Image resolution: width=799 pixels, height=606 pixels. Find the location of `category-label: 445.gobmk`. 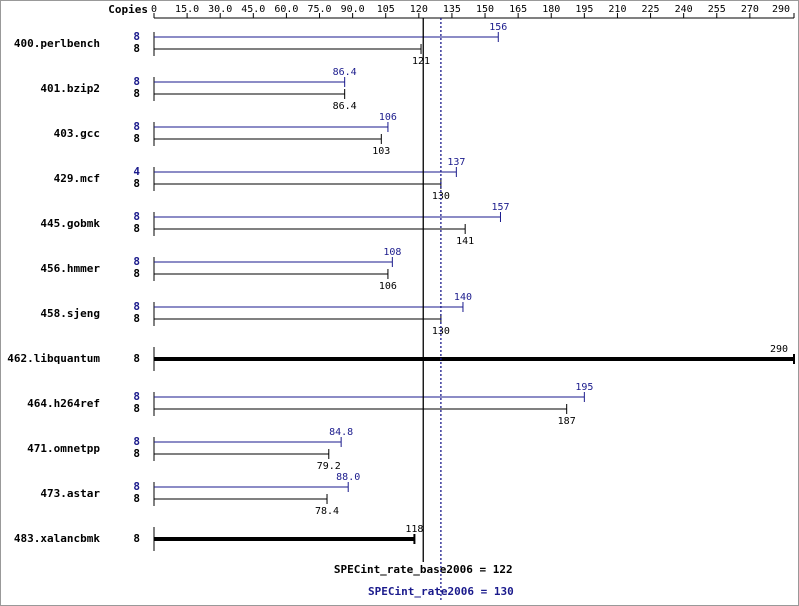

category-label: 445.gobmk is located at coordinates (70, 223).